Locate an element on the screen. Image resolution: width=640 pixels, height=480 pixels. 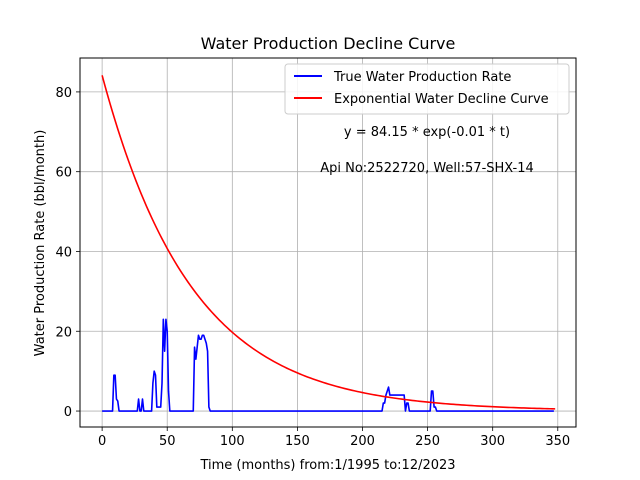
y-ticks: 0 20 40 60 80 is located at coordinates (67, 253).